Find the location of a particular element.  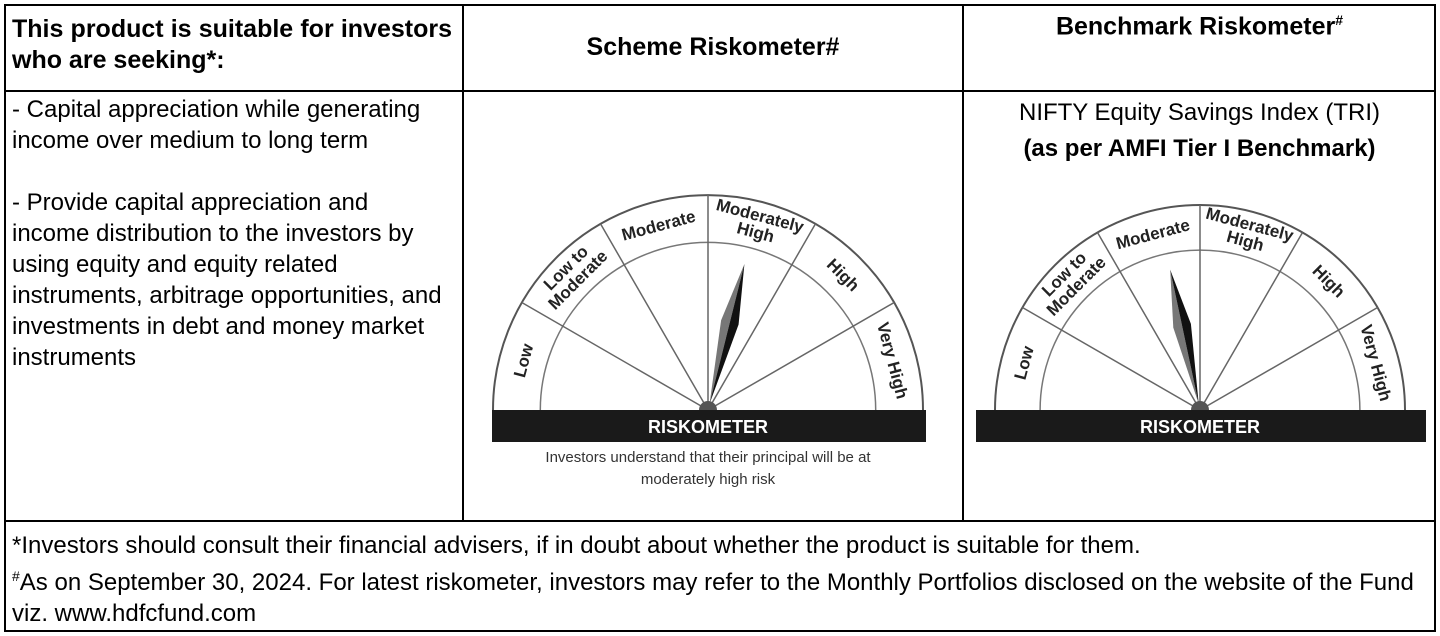

riskometer-caption: moderately high risk is located at coordinates (708, 479).